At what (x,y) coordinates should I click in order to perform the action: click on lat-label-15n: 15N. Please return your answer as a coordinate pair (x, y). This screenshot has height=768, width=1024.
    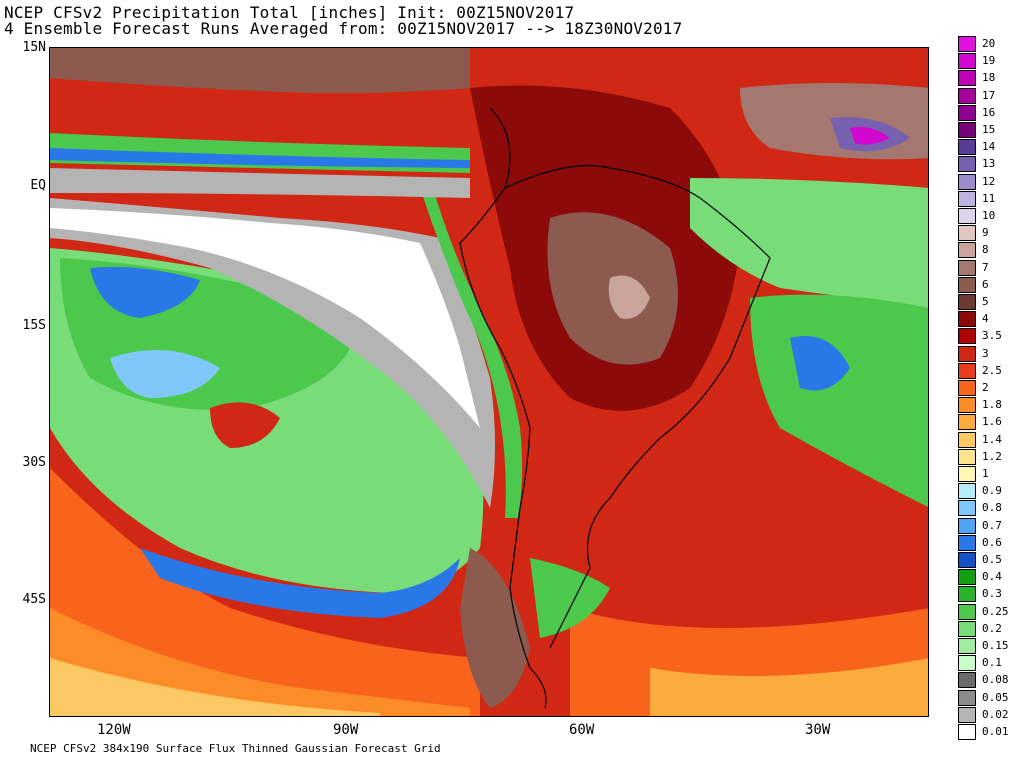
    Looking at the image, I should click on (34, 47).